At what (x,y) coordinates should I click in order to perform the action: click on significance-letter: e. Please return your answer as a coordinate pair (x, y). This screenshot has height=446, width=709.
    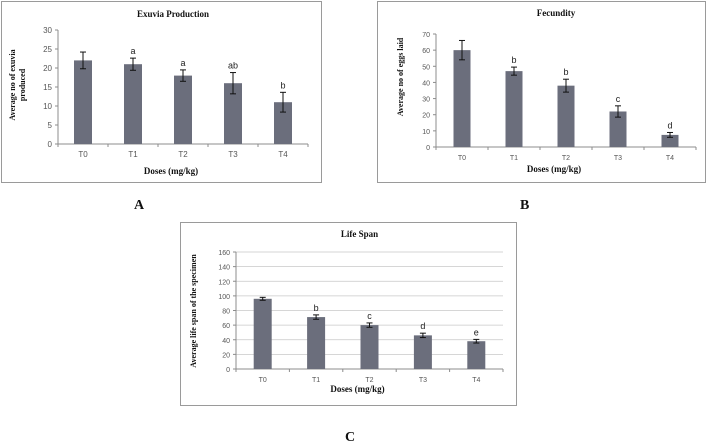
    Looking at the image, I should click on (476, 332).